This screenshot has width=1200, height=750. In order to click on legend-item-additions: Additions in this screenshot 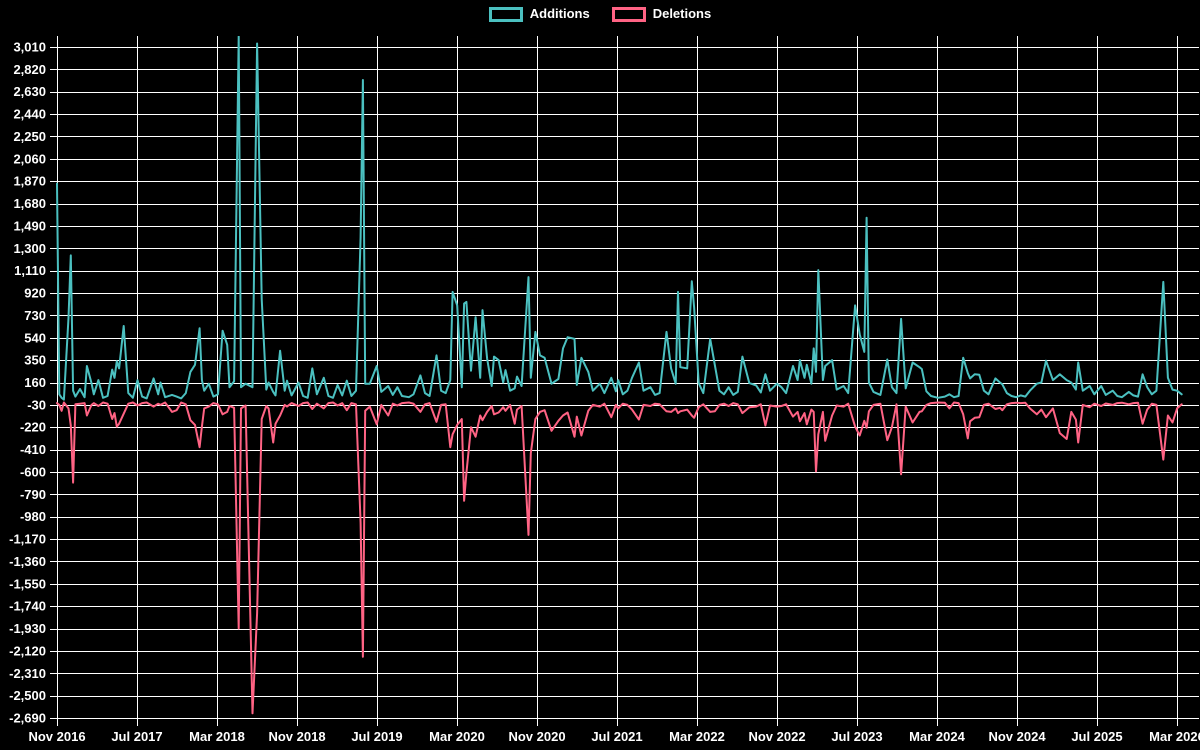, I will do `click(539, 14)`.